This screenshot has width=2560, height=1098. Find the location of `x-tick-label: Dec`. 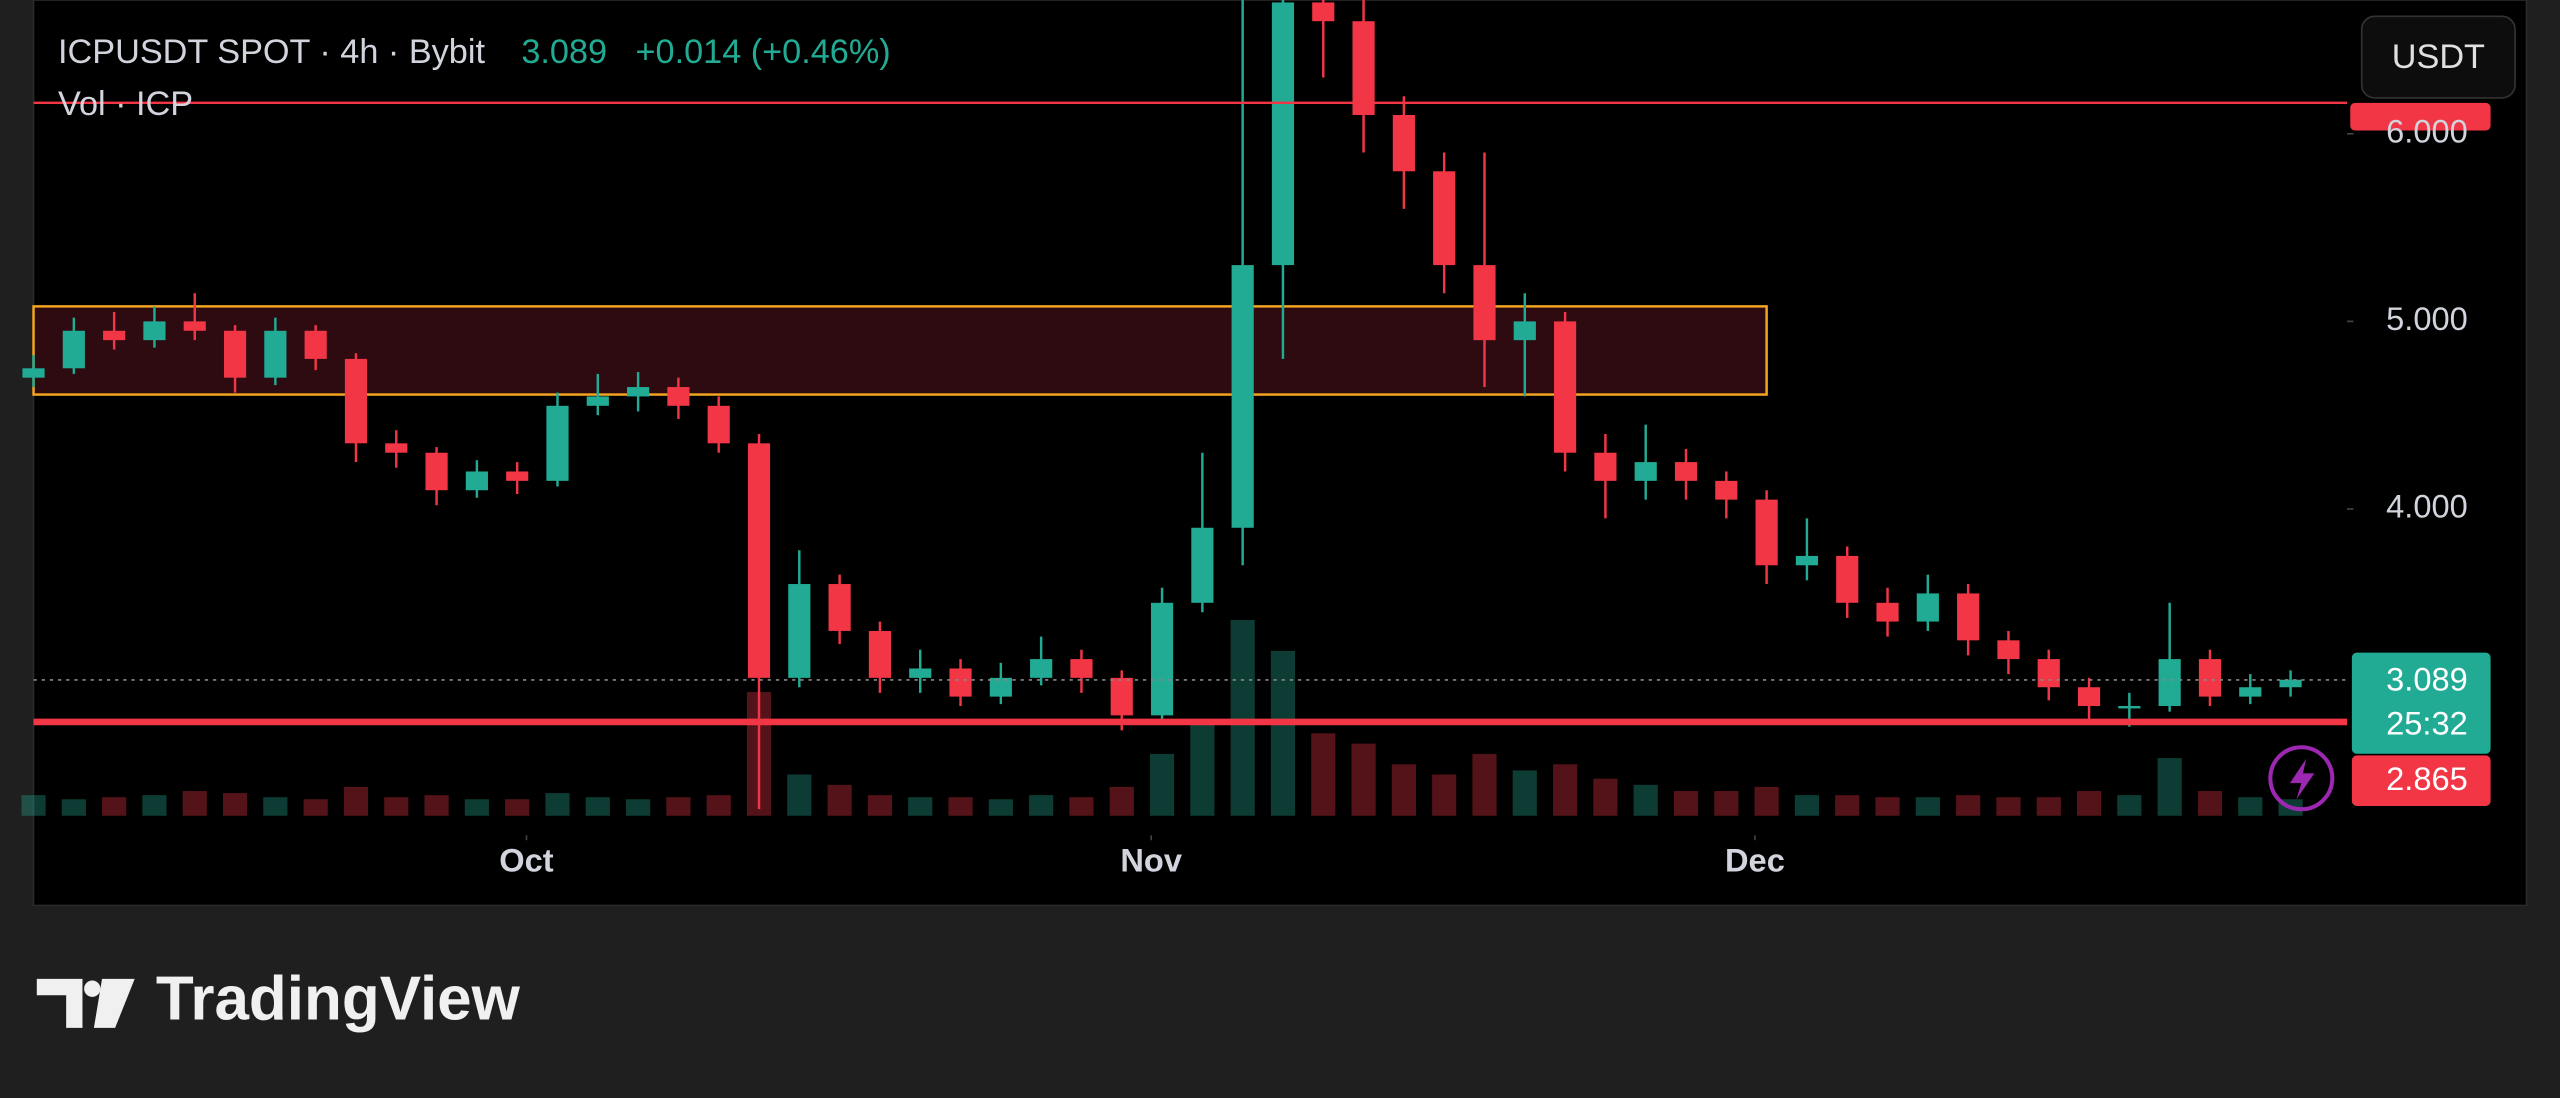

x-tick-label: Dec is located at coordinates (1755, 860).